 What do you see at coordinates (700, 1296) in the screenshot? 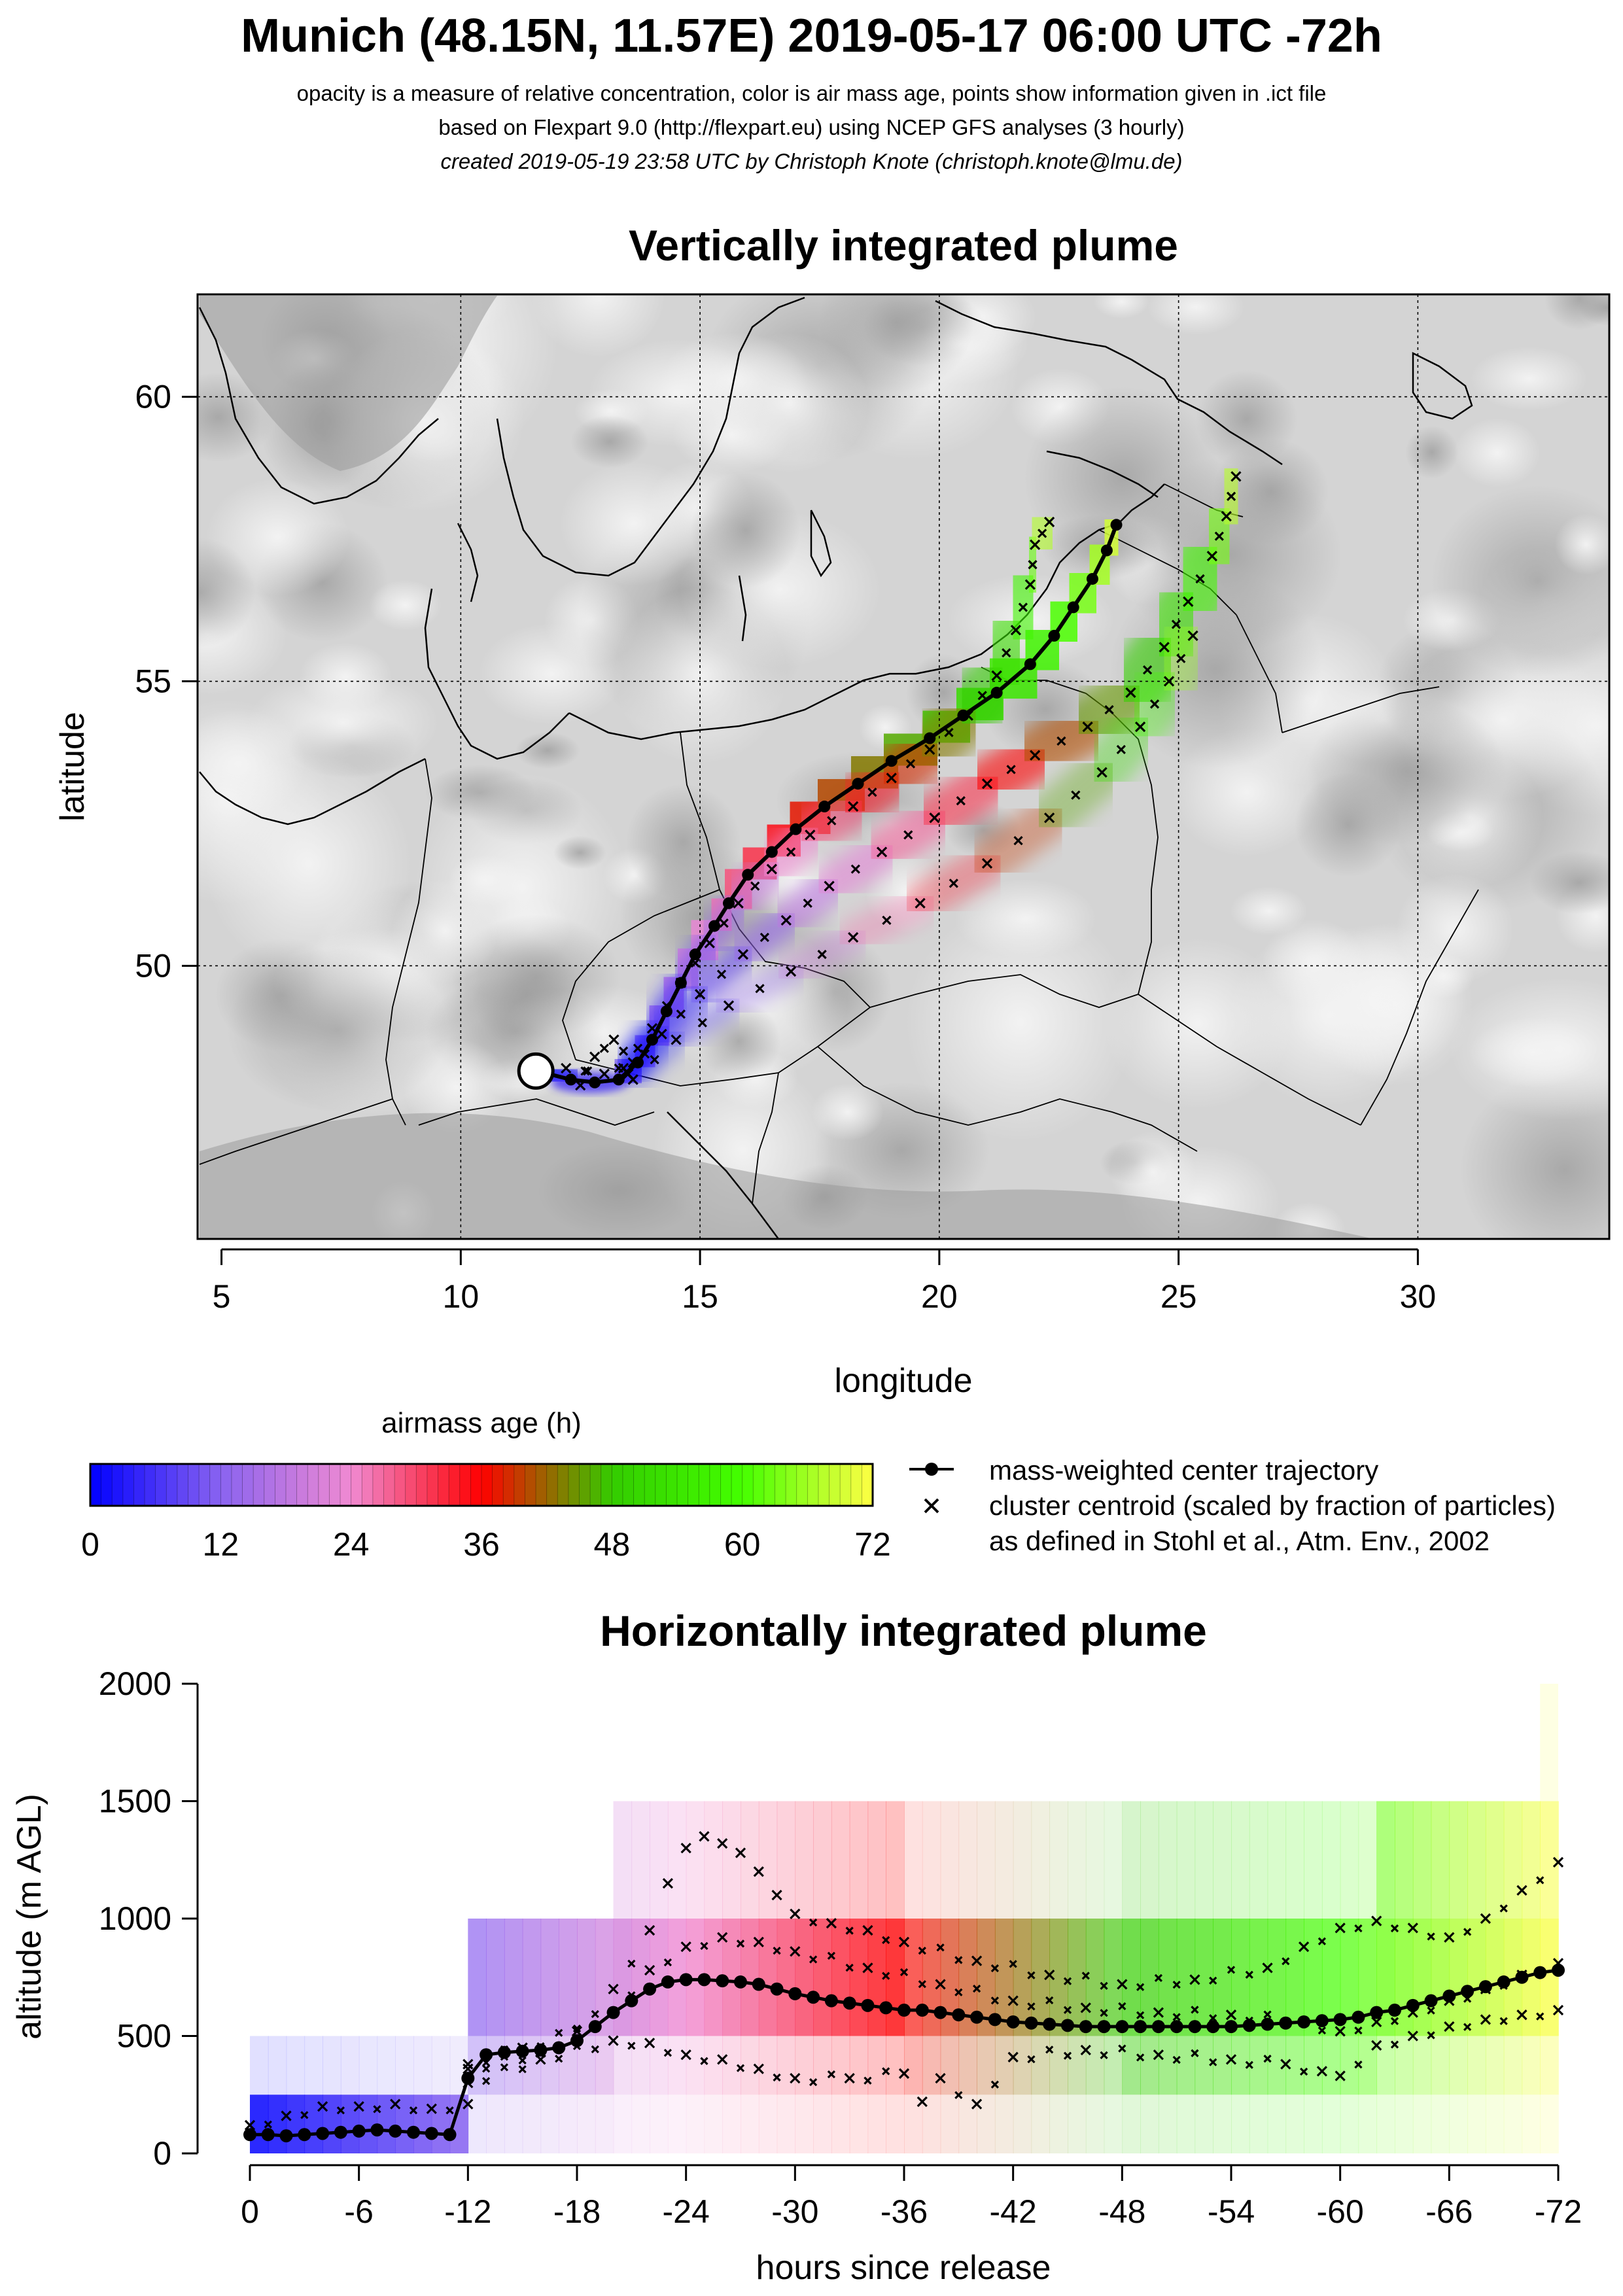
I see `map-x-tick-label: 15` at bounding box center [700, 1296].